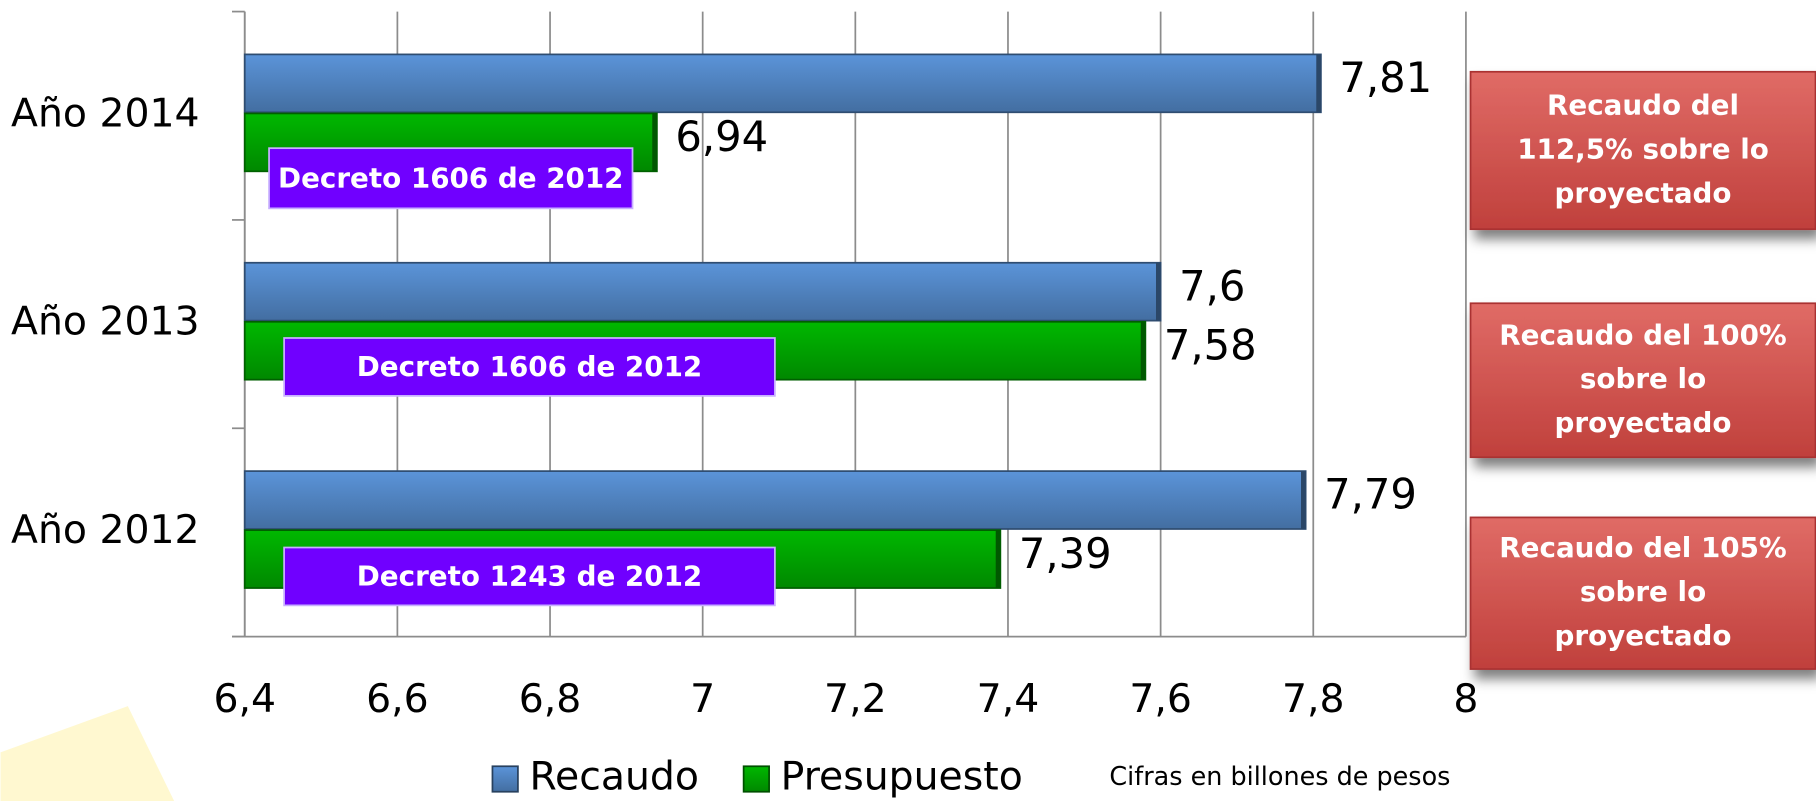 The image size is (1816, 801). I want to click on x-tick-label: 7,4, so click(1008, 699).